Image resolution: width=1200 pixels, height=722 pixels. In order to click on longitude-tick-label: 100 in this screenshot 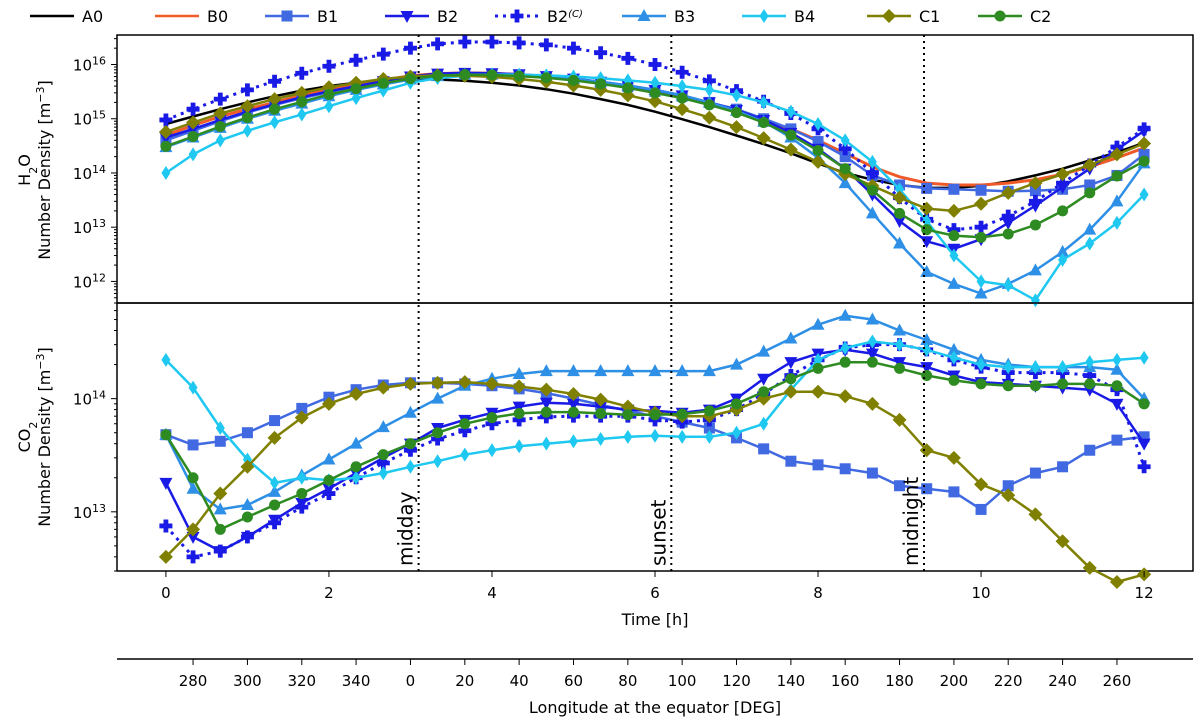, I will do `click(682, 681)`.